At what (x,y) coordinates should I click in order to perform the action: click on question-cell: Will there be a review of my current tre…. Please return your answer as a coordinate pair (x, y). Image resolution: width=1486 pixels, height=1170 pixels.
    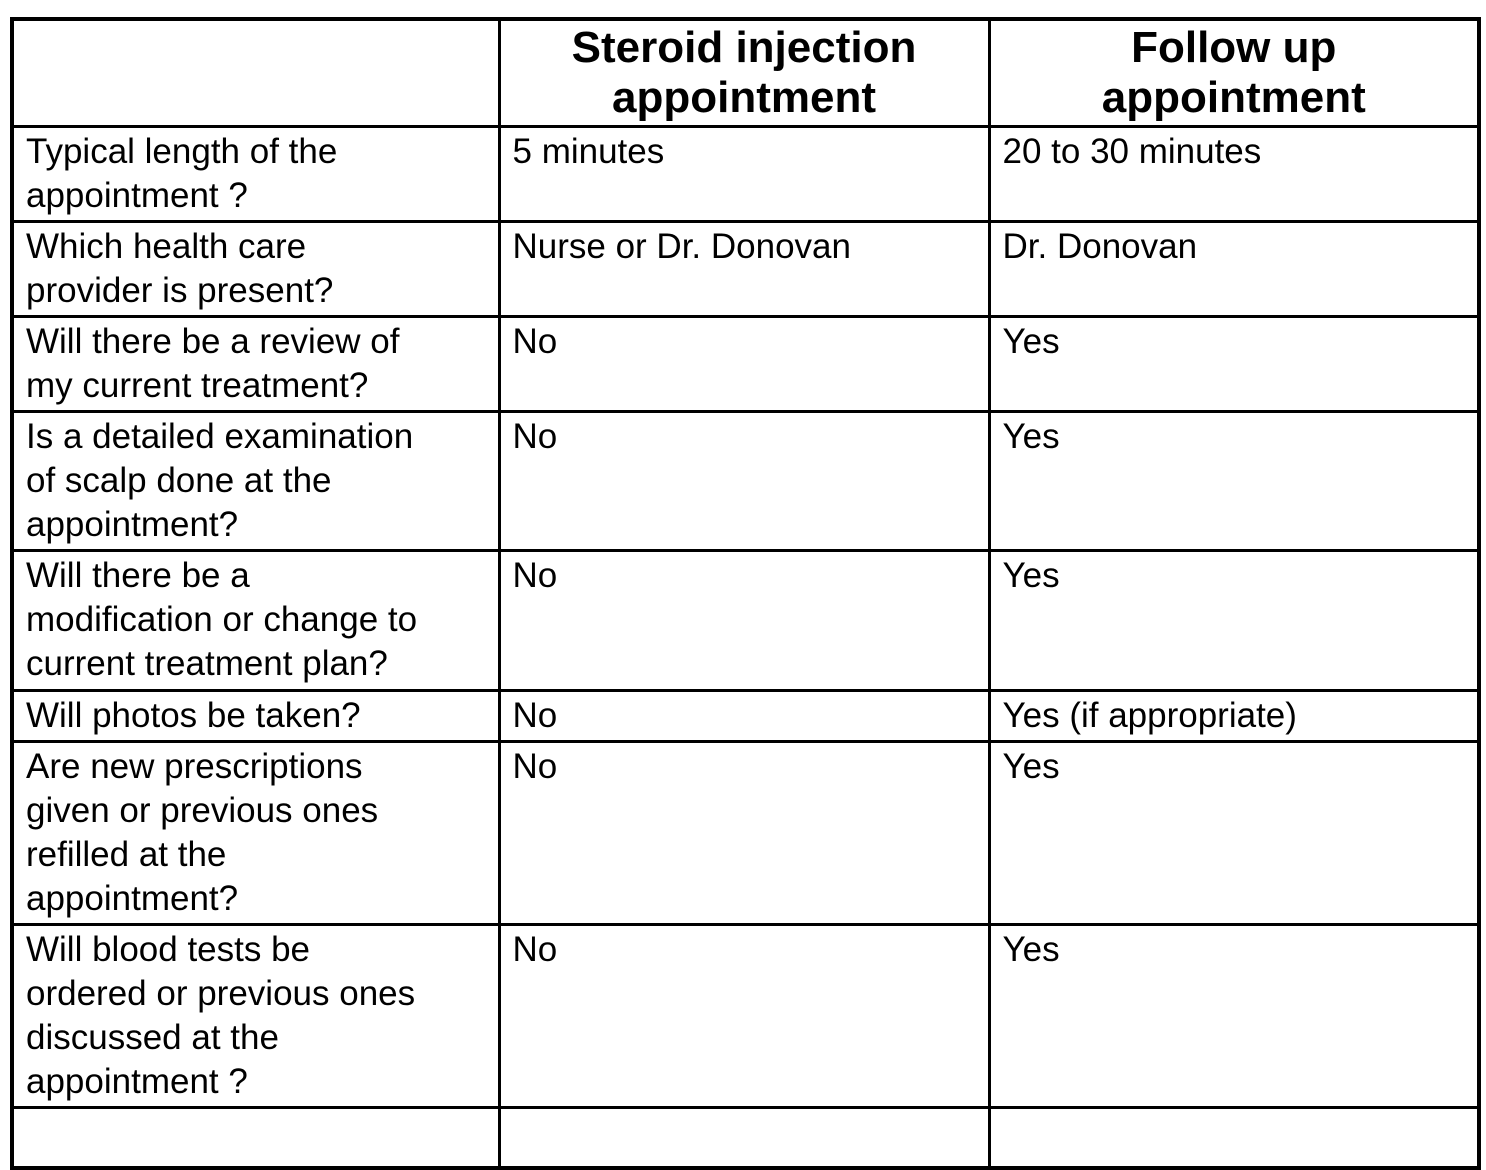
    Looking at the image, I should click on (255, 364).